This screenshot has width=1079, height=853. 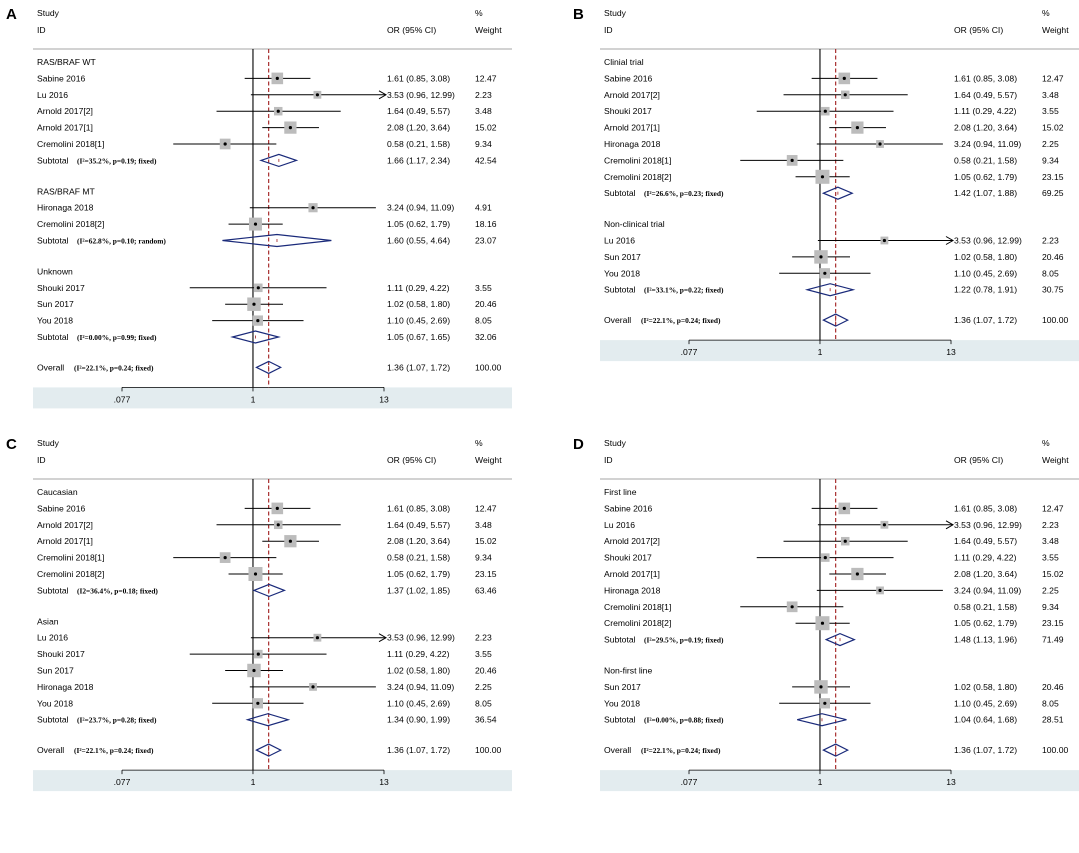 What do you see at coordinates (48, 621) in the screenshot?
I see `subgroup-title: Asian` at bounding box center [48, 621].